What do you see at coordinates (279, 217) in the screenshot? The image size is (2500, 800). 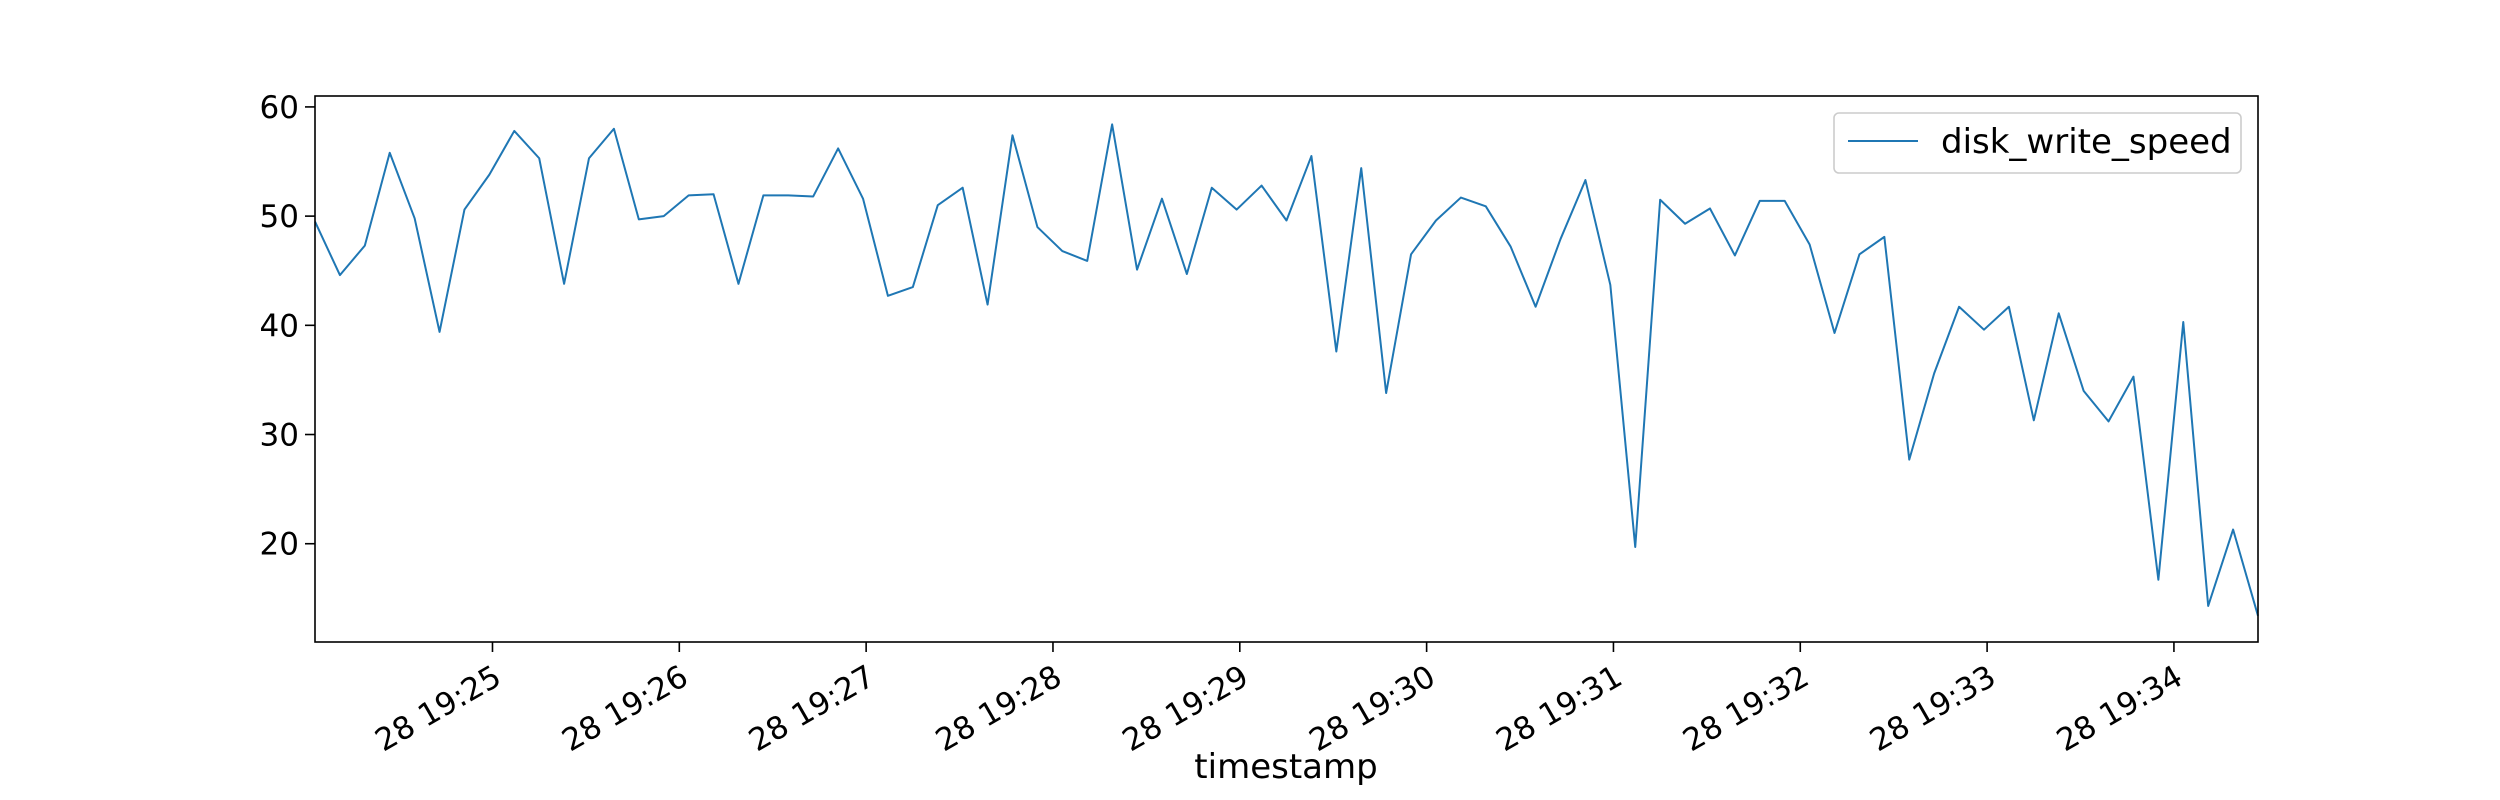 I see `y-tick-label: 50` at bounding box center [279, 217].